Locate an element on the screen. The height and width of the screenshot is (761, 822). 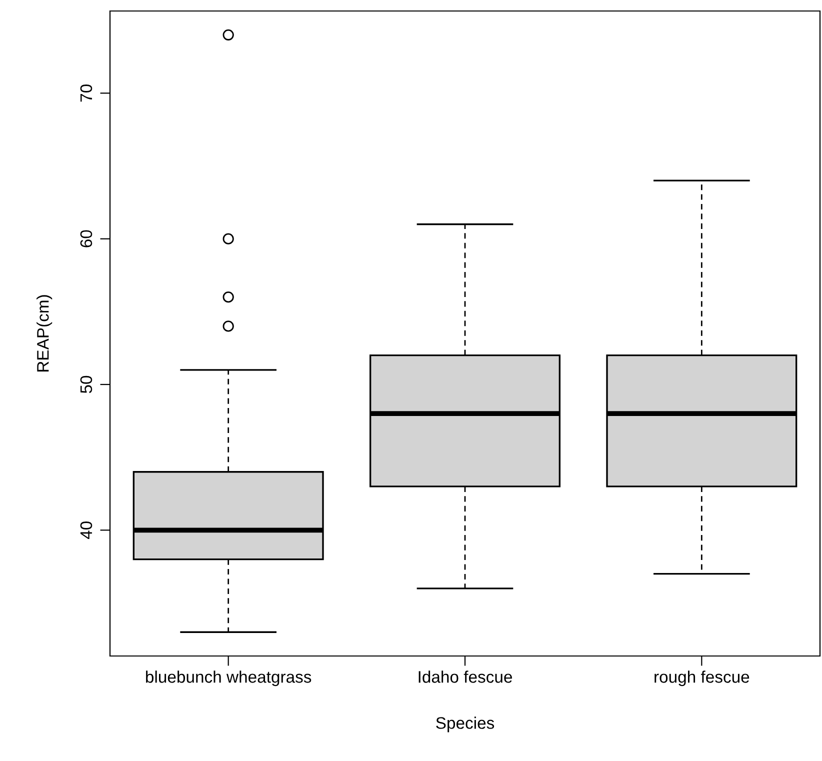
y-tick-label: 70 is located at coordinates (86, 93).